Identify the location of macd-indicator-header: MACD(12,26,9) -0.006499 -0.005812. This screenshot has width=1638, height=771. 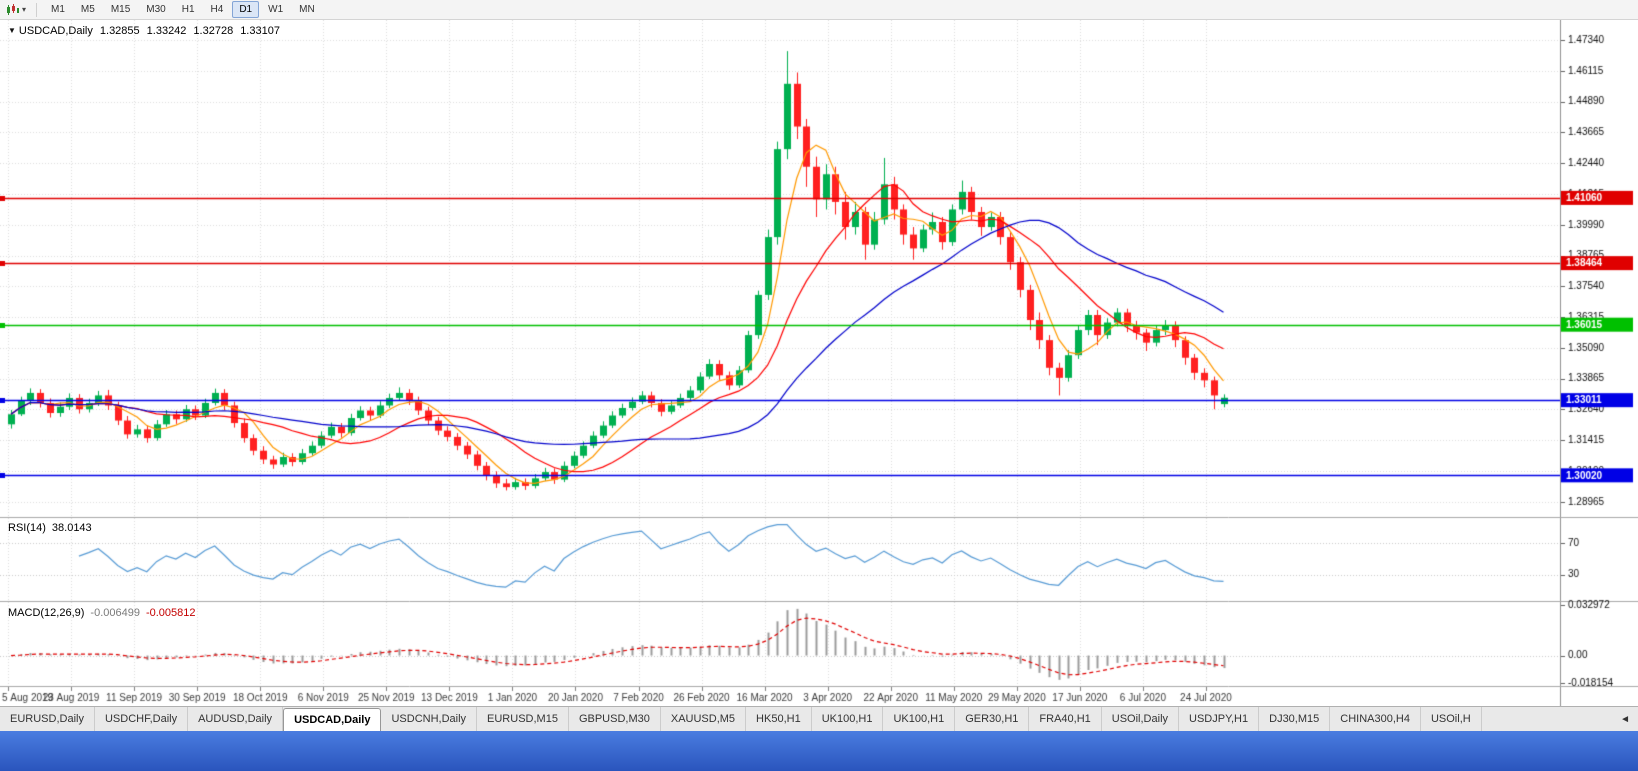
(105, 613).